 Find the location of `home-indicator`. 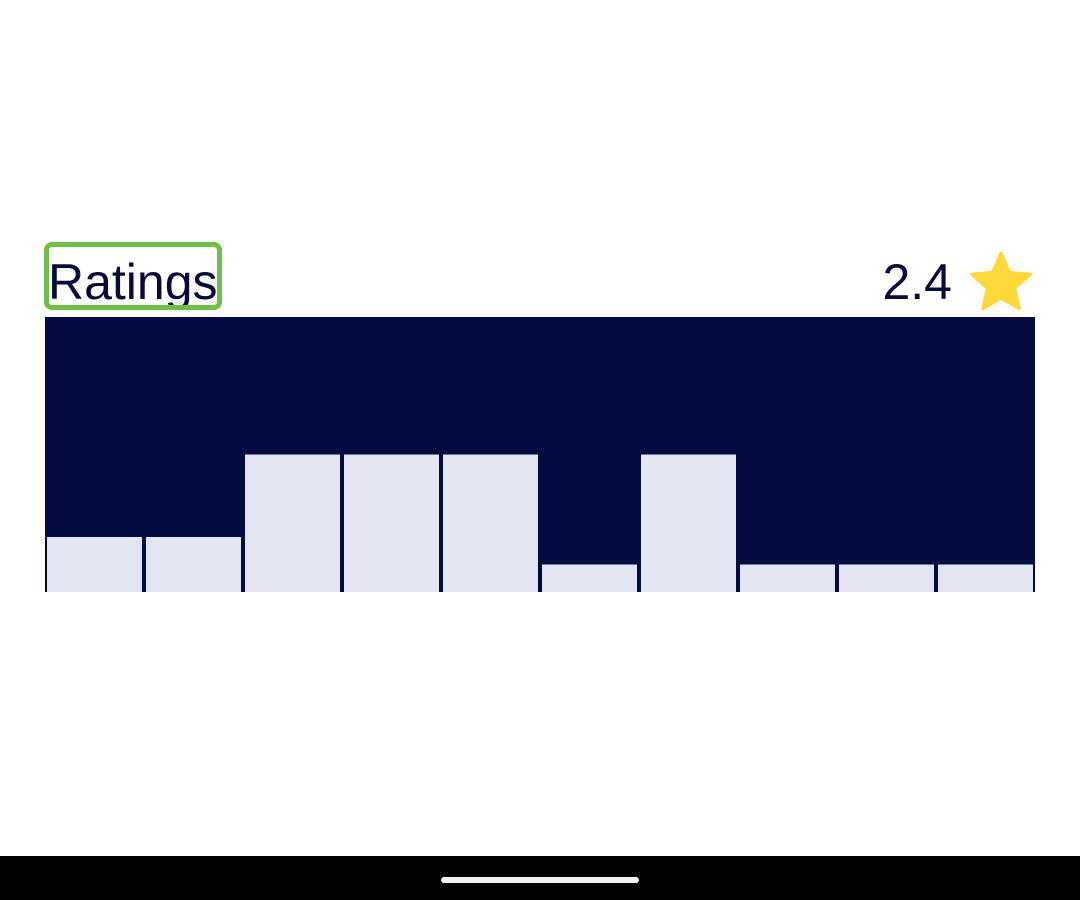

home-indicator is located at coordinates (540, 880).